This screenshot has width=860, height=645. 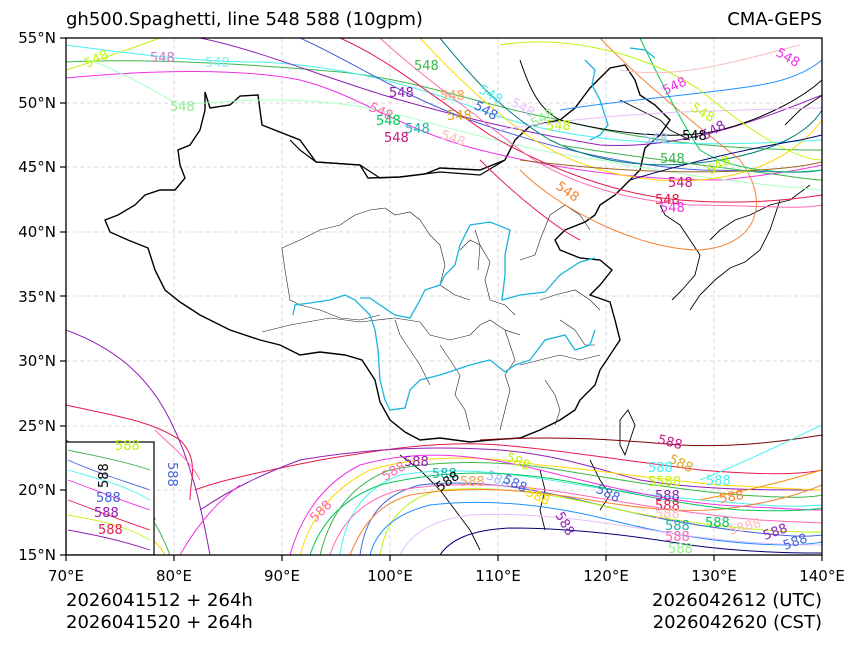 What do you see at coordinates (159, 622) in the screenshot?
I see `init-time-cst: 2026041520 + 264h` at bounding box center [159, 622].